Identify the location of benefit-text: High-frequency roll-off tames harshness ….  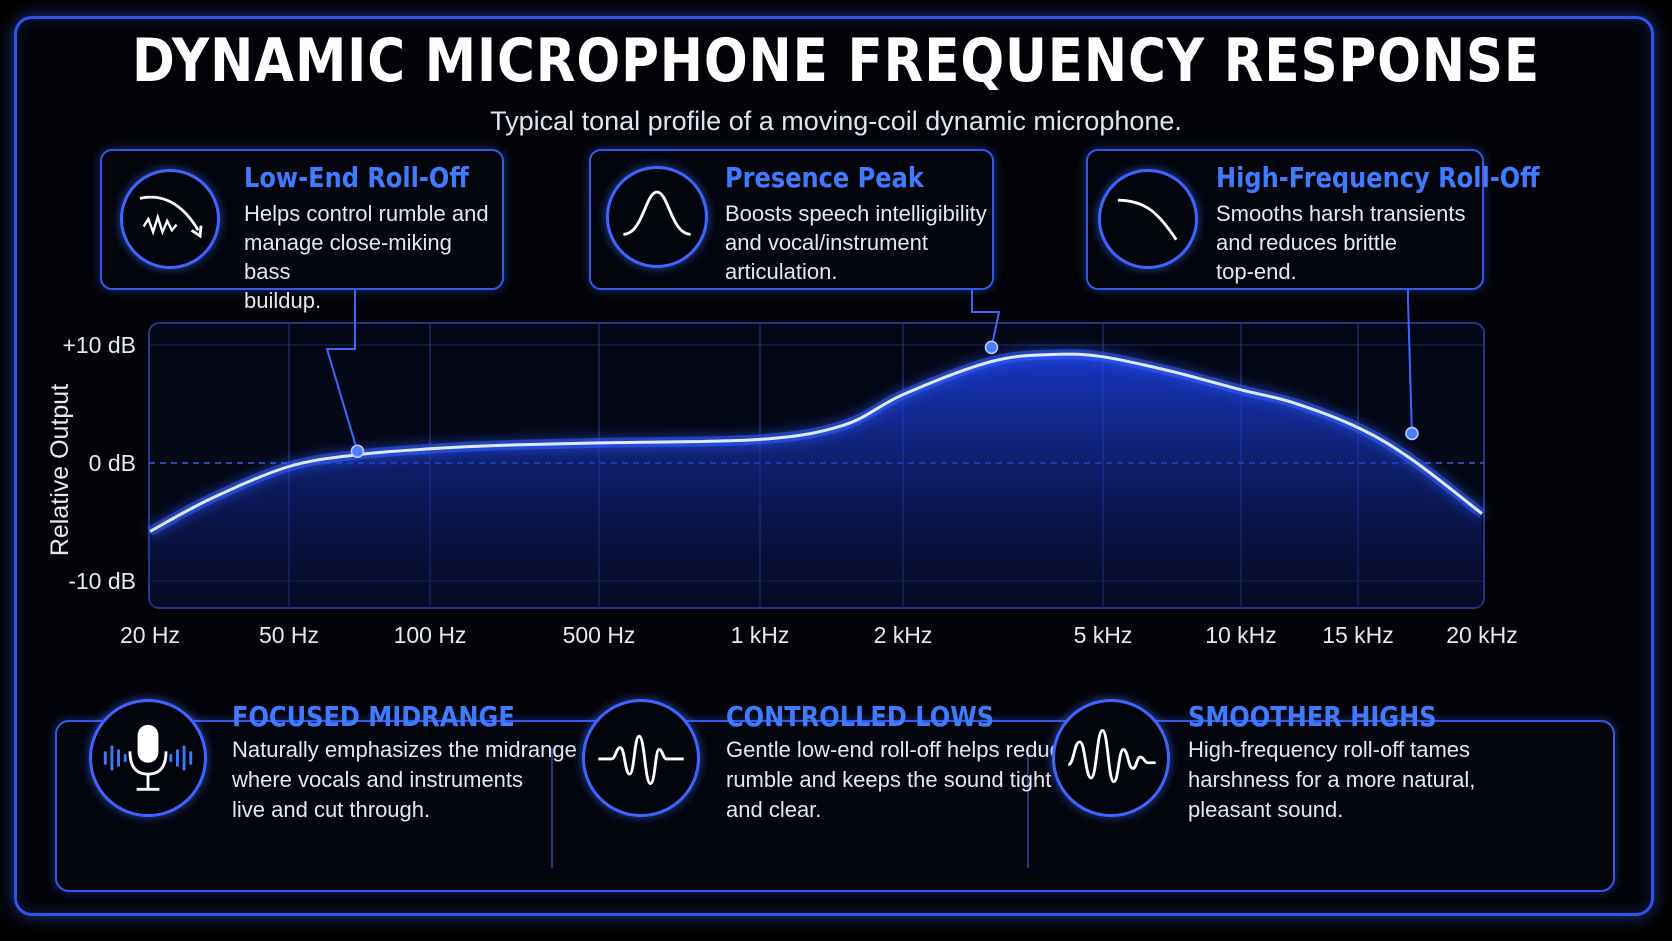
(1332, 779).